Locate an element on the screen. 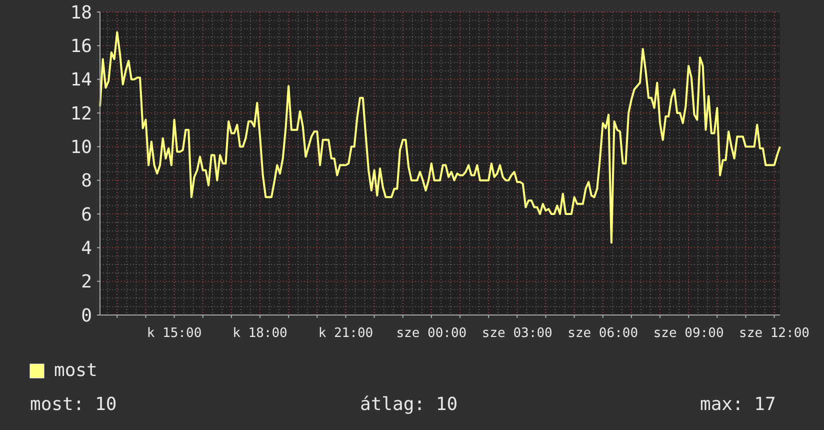 The width and height of the screenshot is (824, 430). x-tick-label: k 15:00 is located at coordinates (174, 333).